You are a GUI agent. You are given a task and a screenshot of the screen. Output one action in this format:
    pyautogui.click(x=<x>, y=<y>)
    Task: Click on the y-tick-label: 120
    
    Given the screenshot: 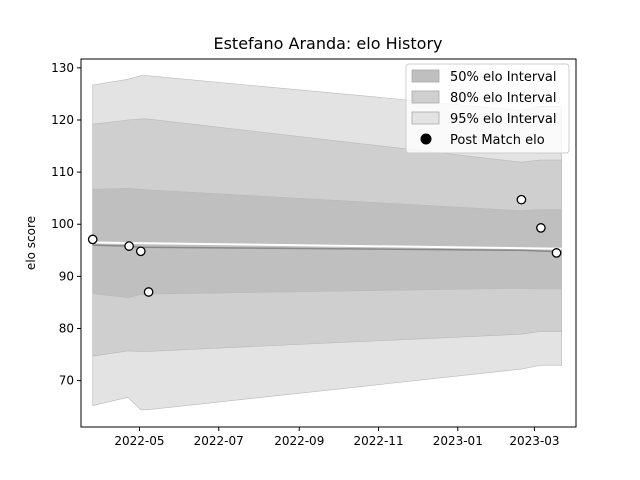 What is the action you would take?
    pyautogui.click(x=62, y=120)
    